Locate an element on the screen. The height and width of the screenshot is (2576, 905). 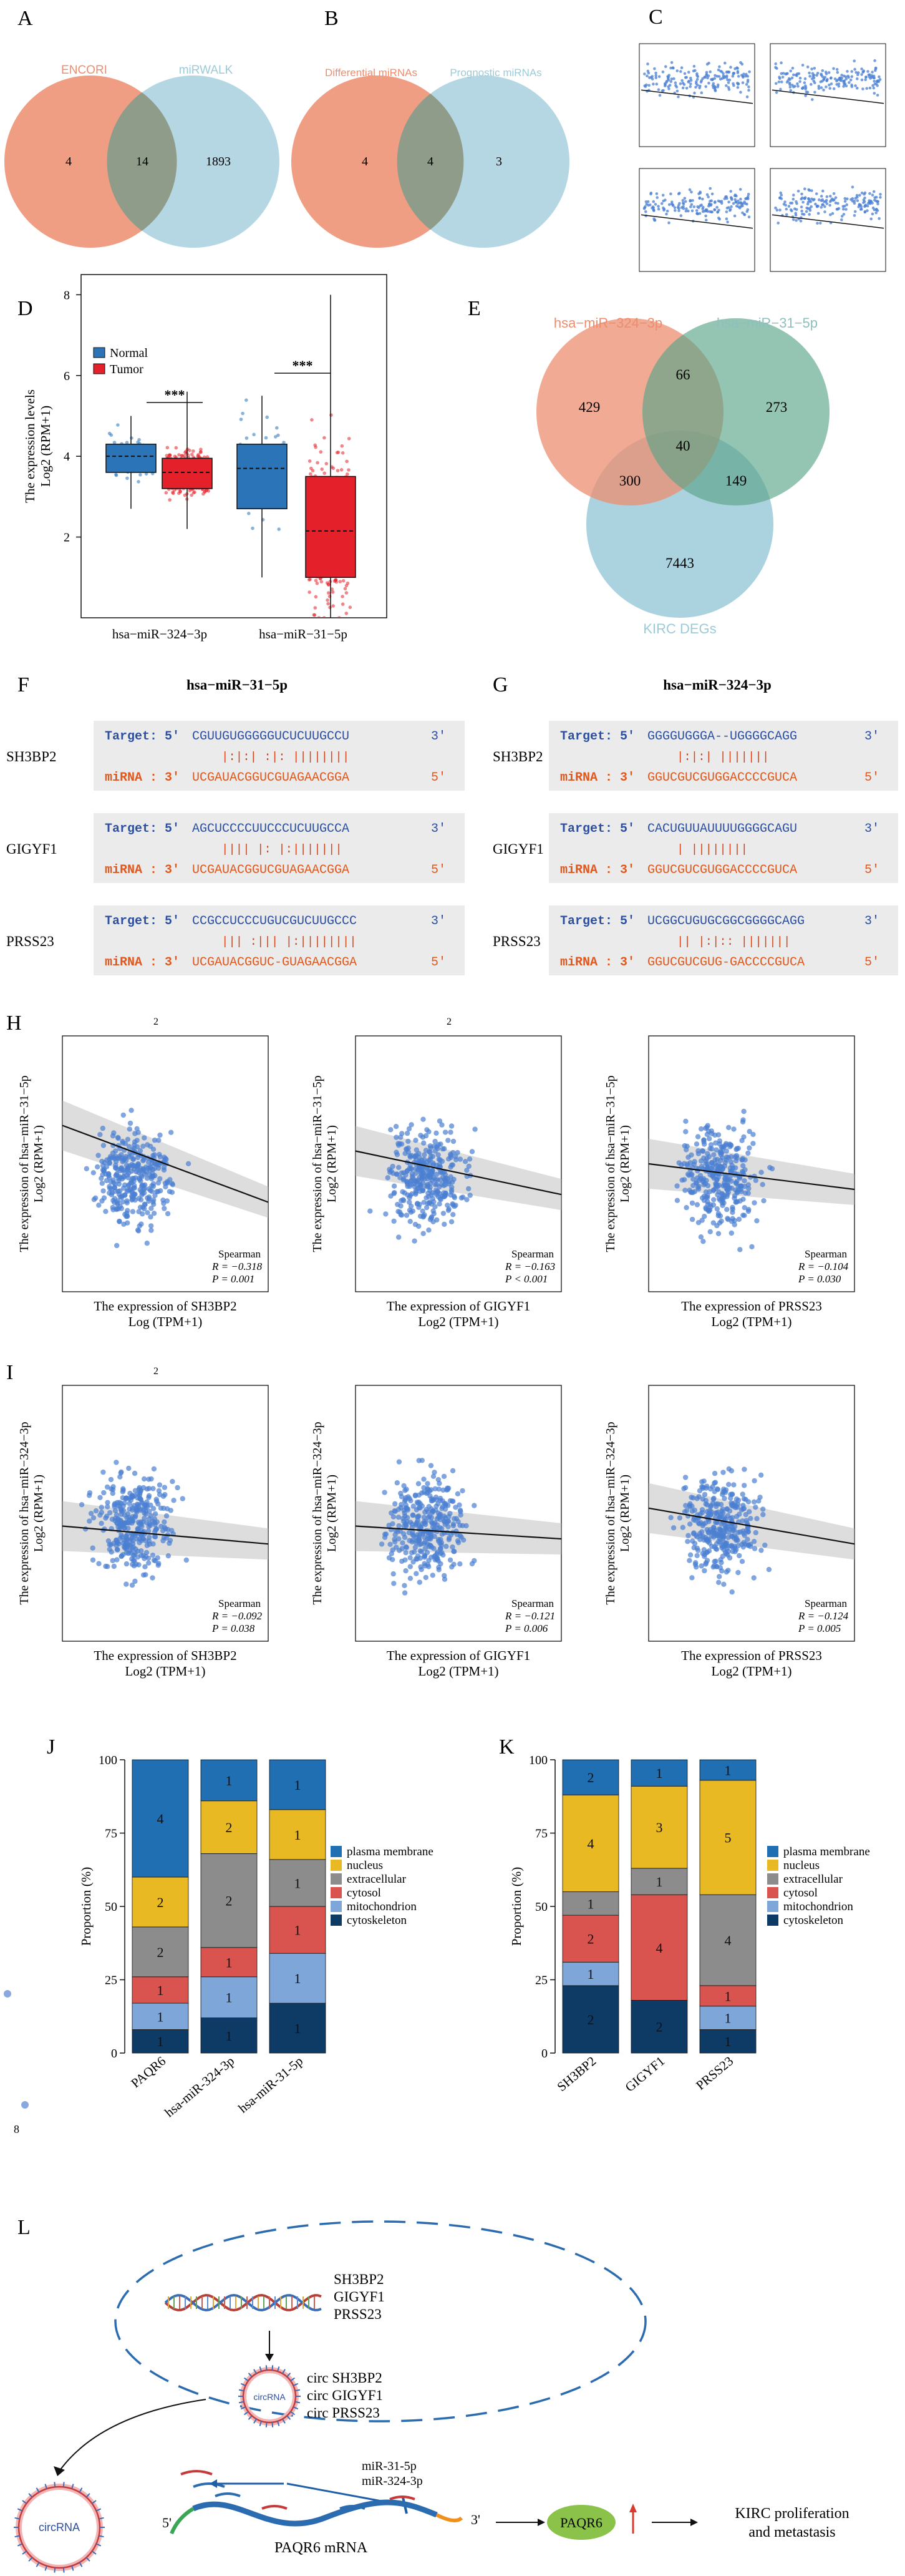
legend-label: plasma membrane is located at coordinates (390, 1851).